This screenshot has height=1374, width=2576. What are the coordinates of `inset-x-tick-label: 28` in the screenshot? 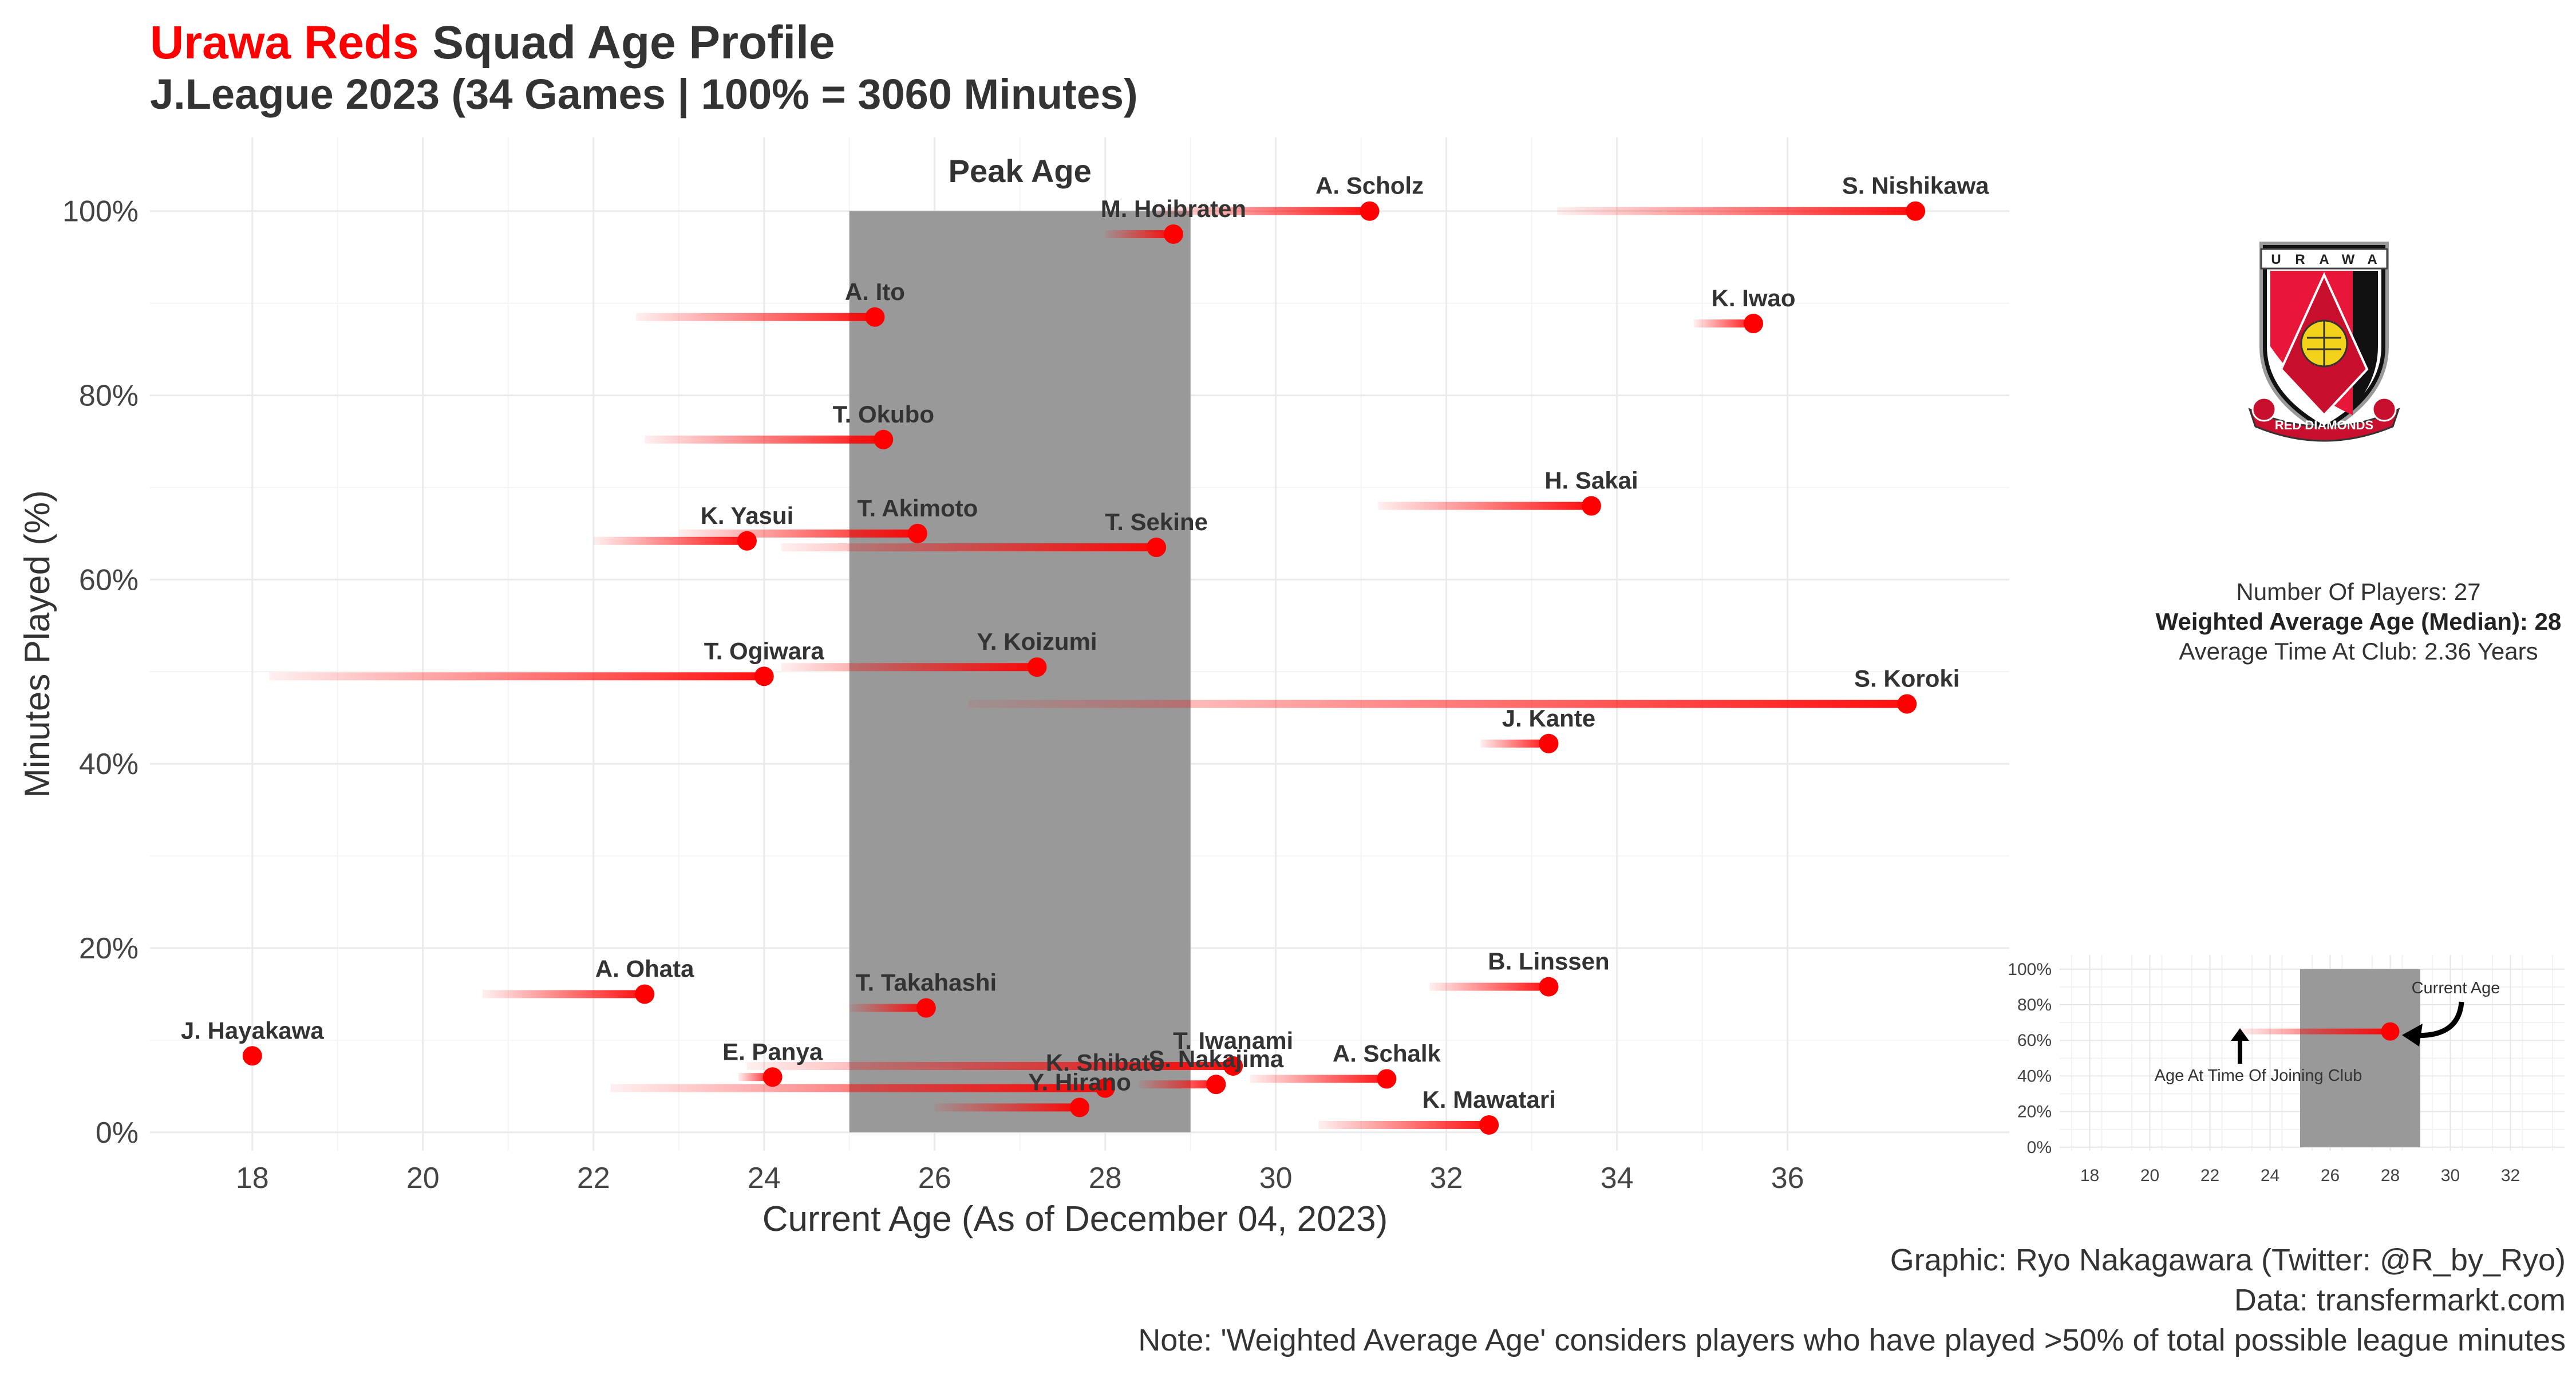 It's located at (2390, 1175).